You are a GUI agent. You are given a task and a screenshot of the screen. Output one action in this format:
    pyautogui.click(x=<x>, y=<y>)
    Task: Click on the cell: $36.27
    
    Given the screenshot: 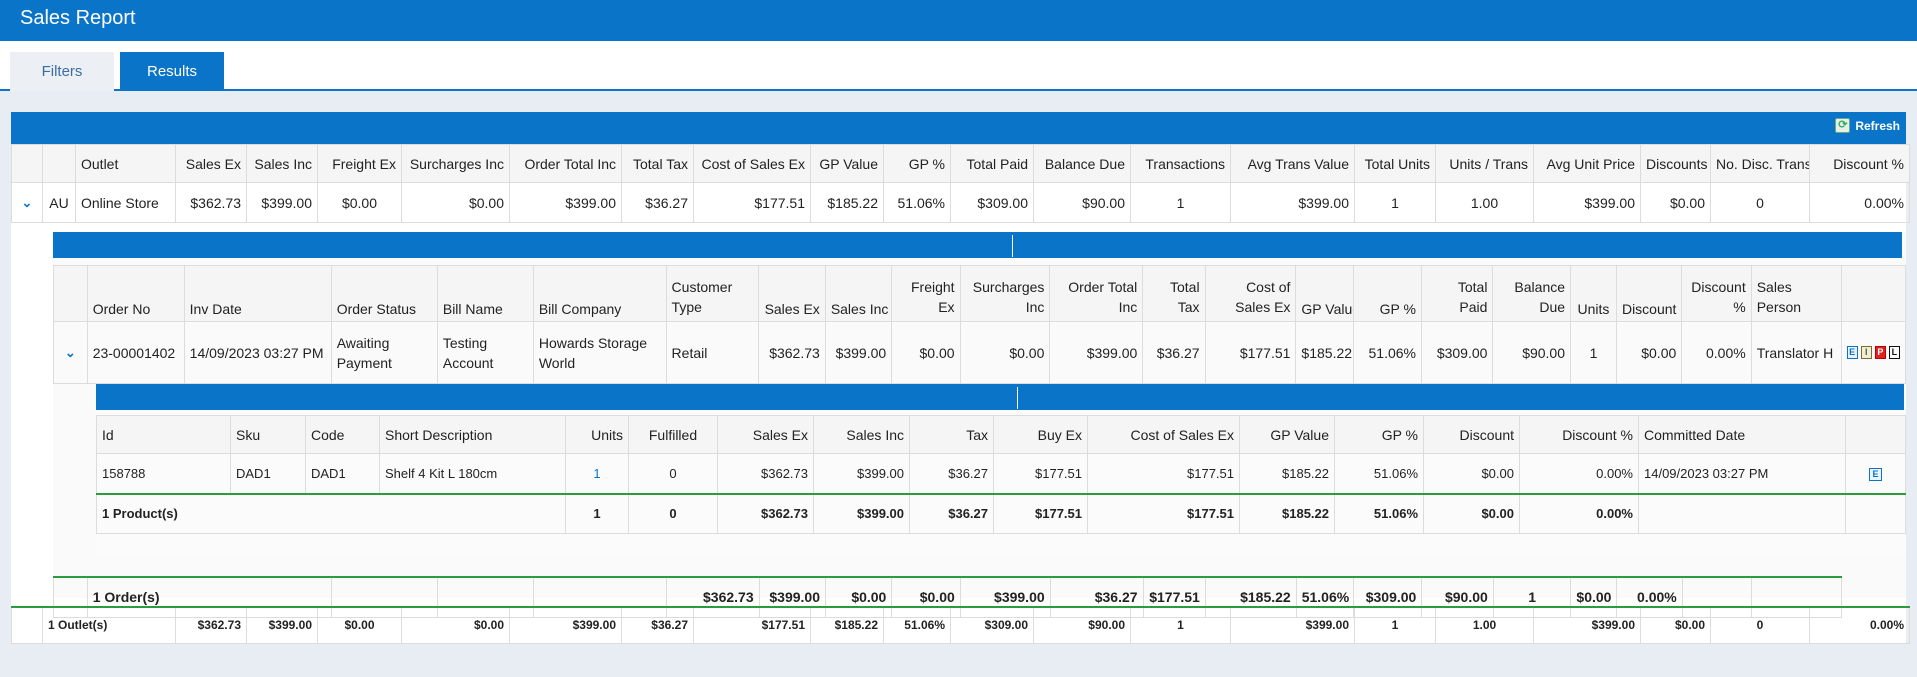 What is the action you would take?
    pyautogui.click(x=951, y=473)
    